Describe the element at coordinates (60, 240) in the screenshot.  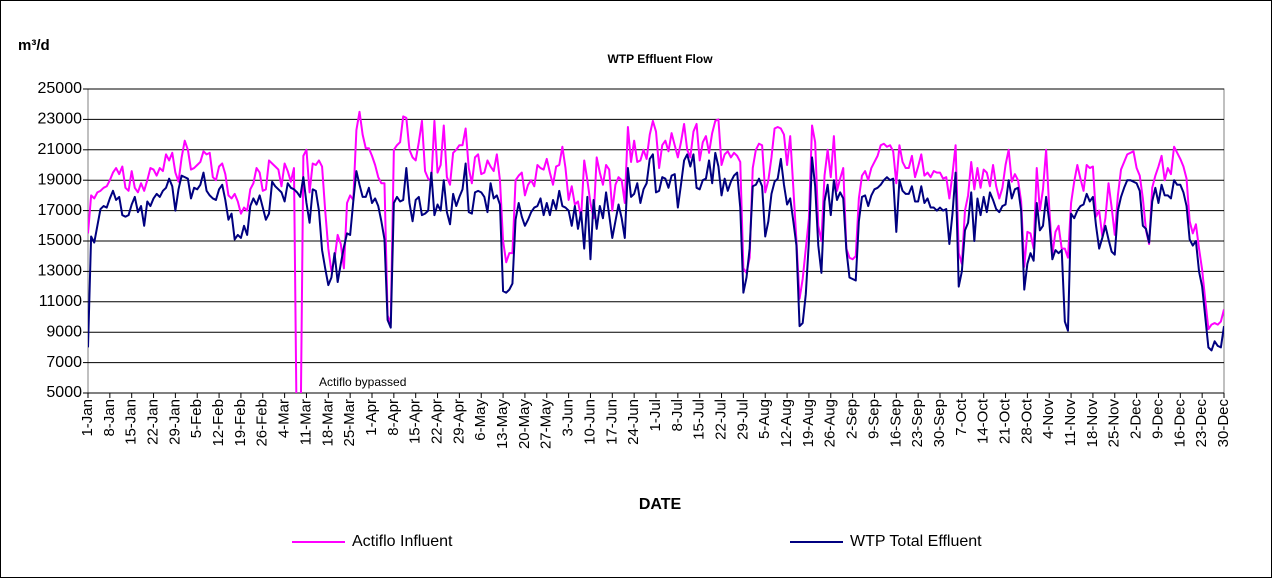
I see `y-tick-label: 15000` at that location.